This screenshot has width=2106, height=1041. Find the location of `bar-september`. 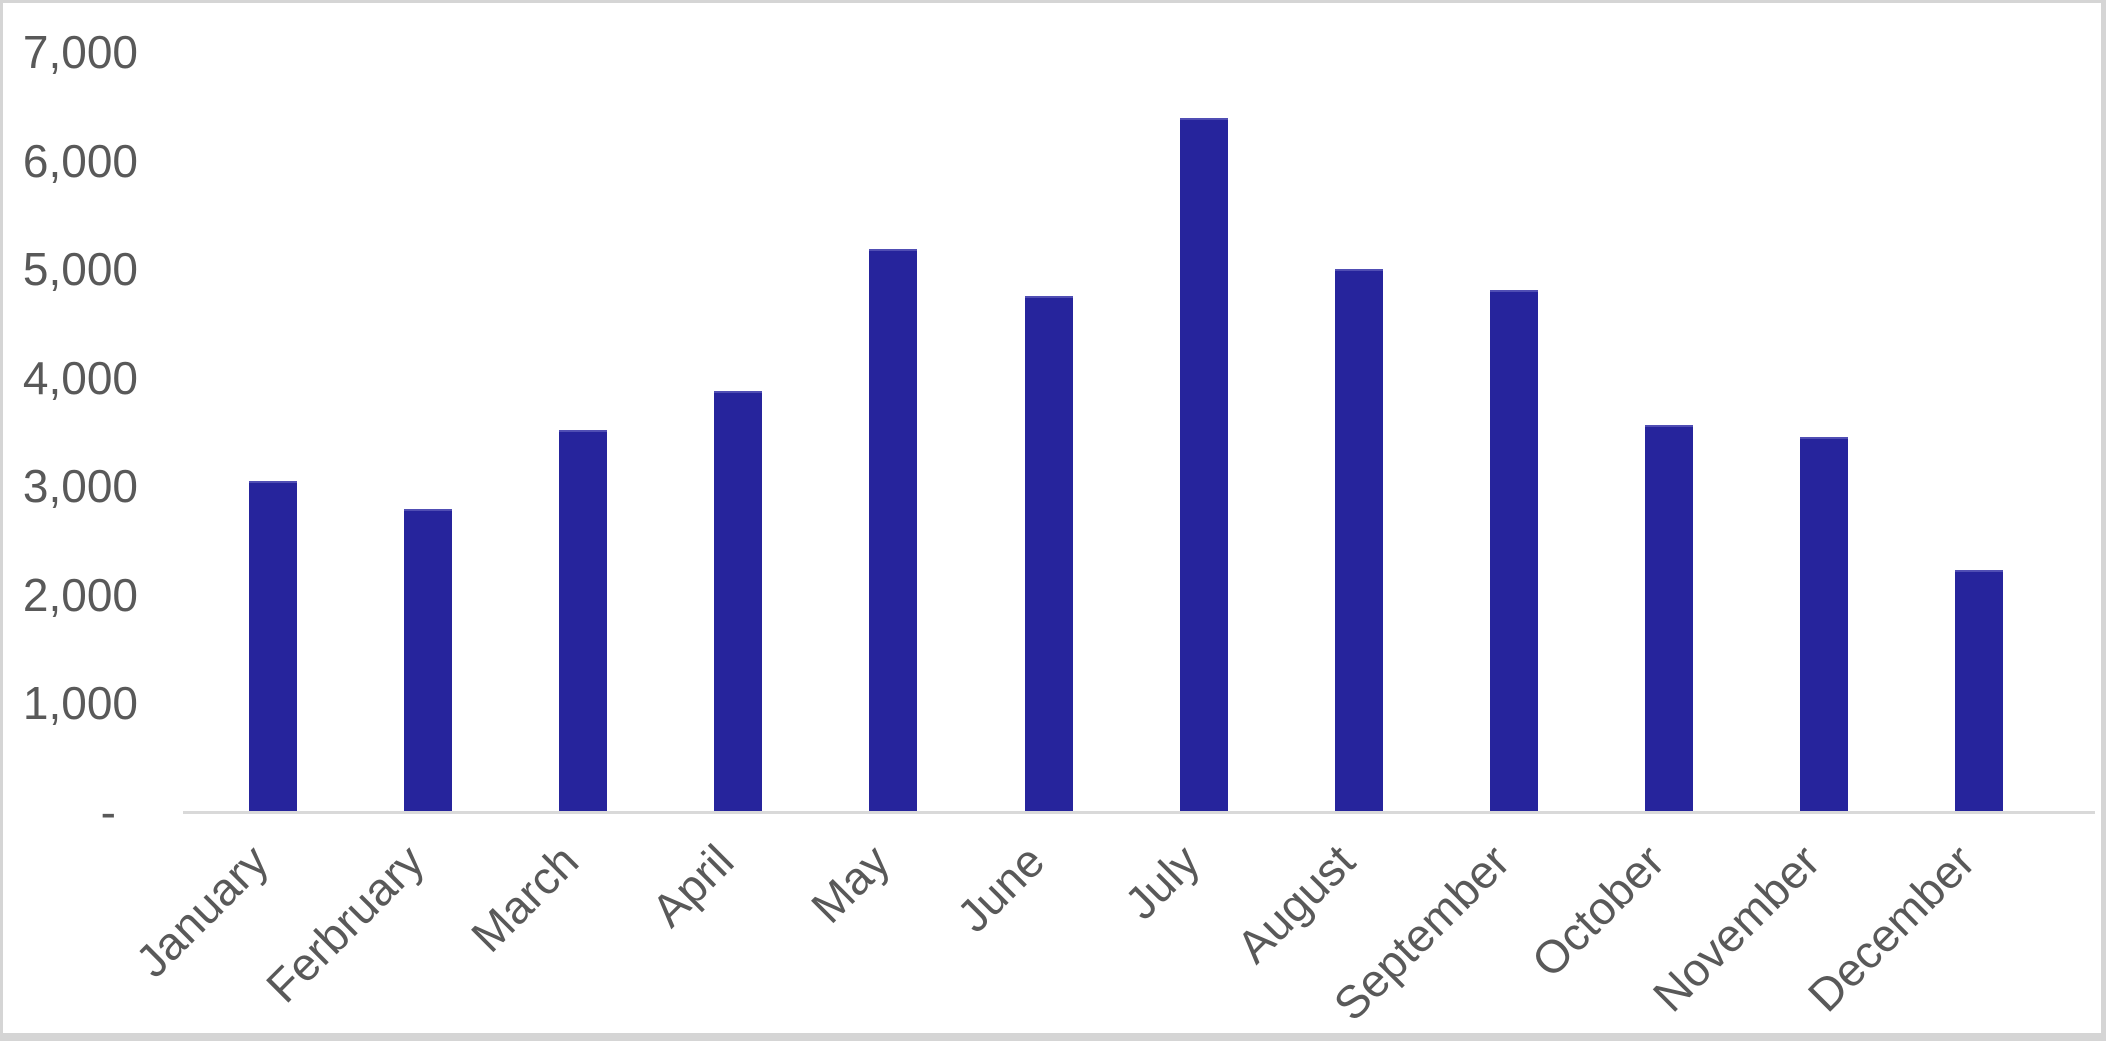

bar-september is located at coordinates (1513, 550).